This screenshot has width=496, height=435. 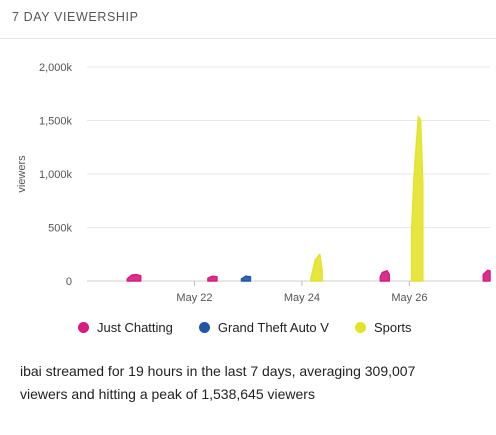 I want to click on legend-item-just-chatting: Just Chatting, so click(x=125, y=327).